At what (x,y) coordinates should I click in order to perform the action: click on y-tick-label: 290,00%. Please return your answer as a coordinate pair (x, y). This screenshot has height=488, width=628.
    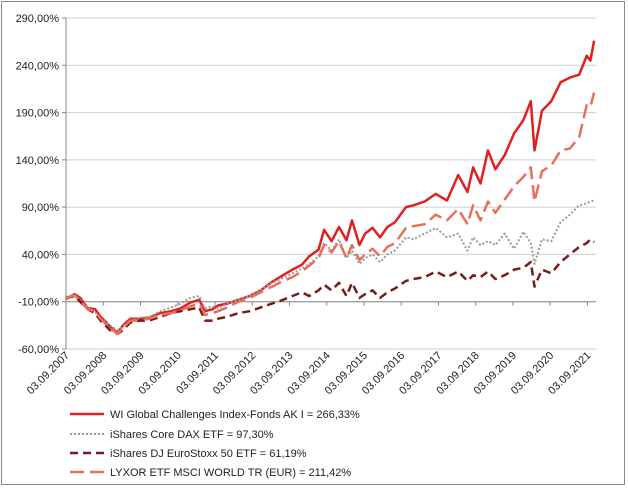
    Looking at the image, I should click on (38, 19).